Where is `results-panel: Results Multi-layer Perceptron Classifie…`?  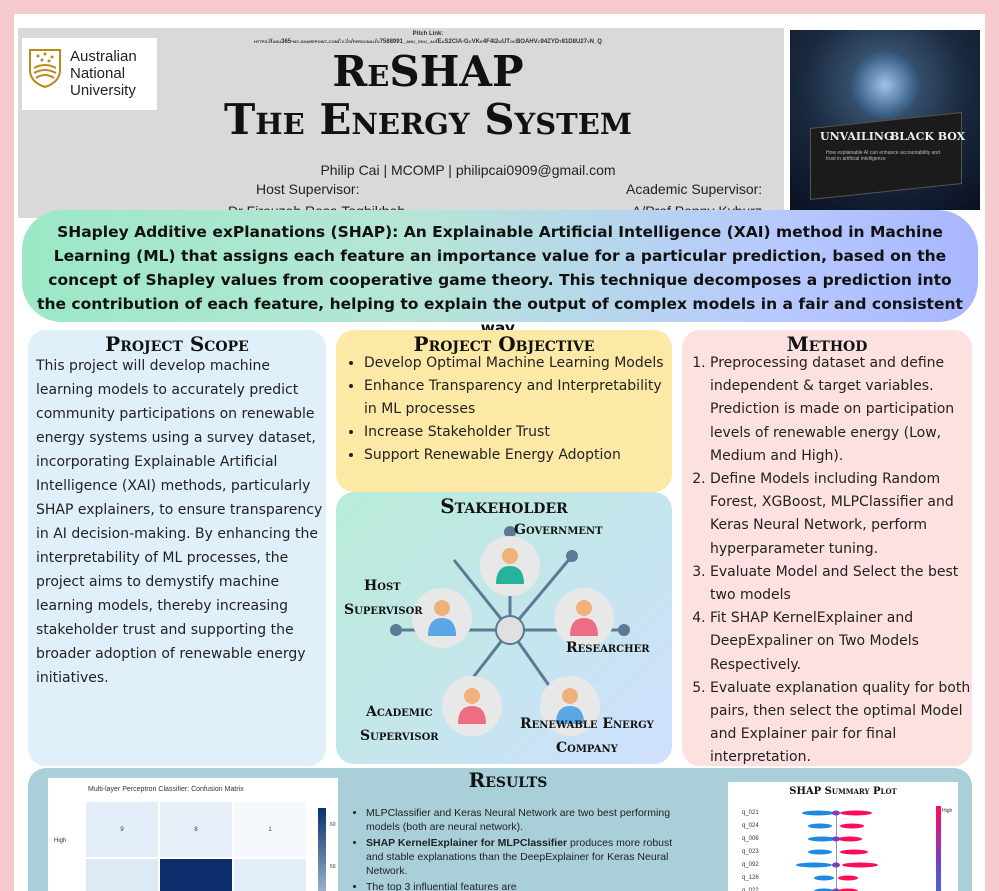
results-panel: Results Multi-layer Perceptron Classifie… is located at coordinates (500, 829).